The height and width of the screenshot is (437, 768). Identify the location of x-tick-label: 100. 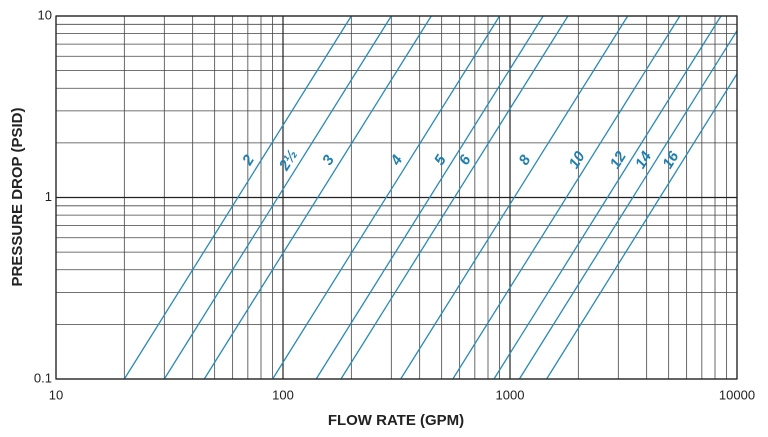
(283, 394).